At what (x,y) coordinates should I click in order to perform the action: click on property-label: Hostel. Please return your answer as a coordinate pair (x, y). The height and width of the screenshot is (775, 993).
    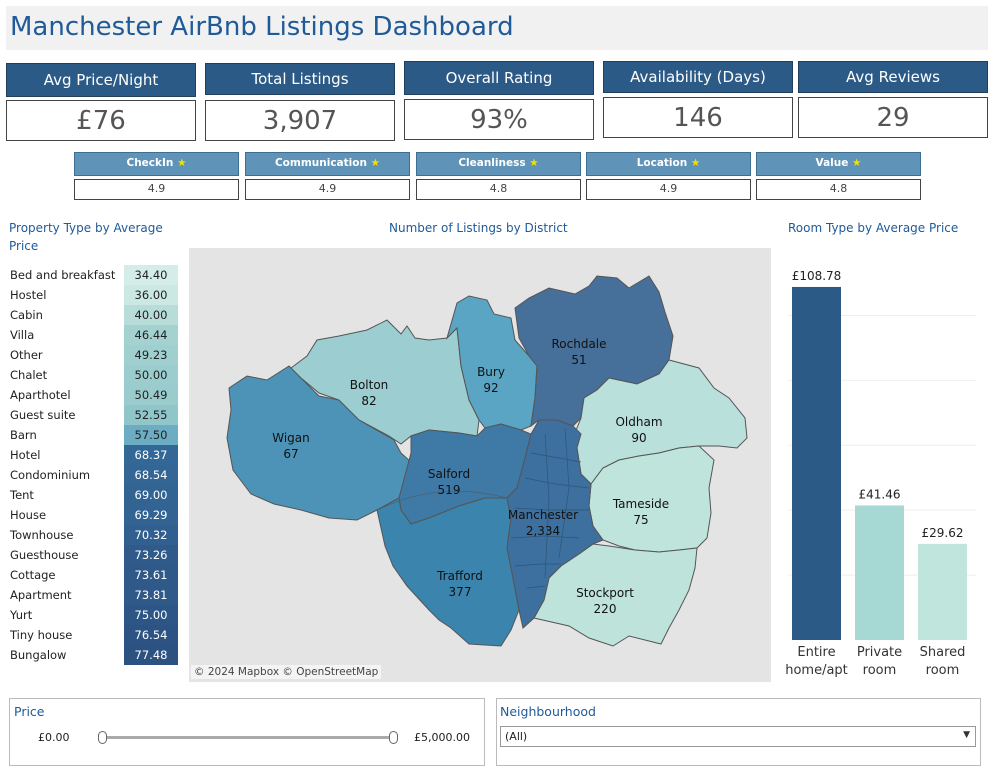
    Looking at the image, I should click on (28, 295).